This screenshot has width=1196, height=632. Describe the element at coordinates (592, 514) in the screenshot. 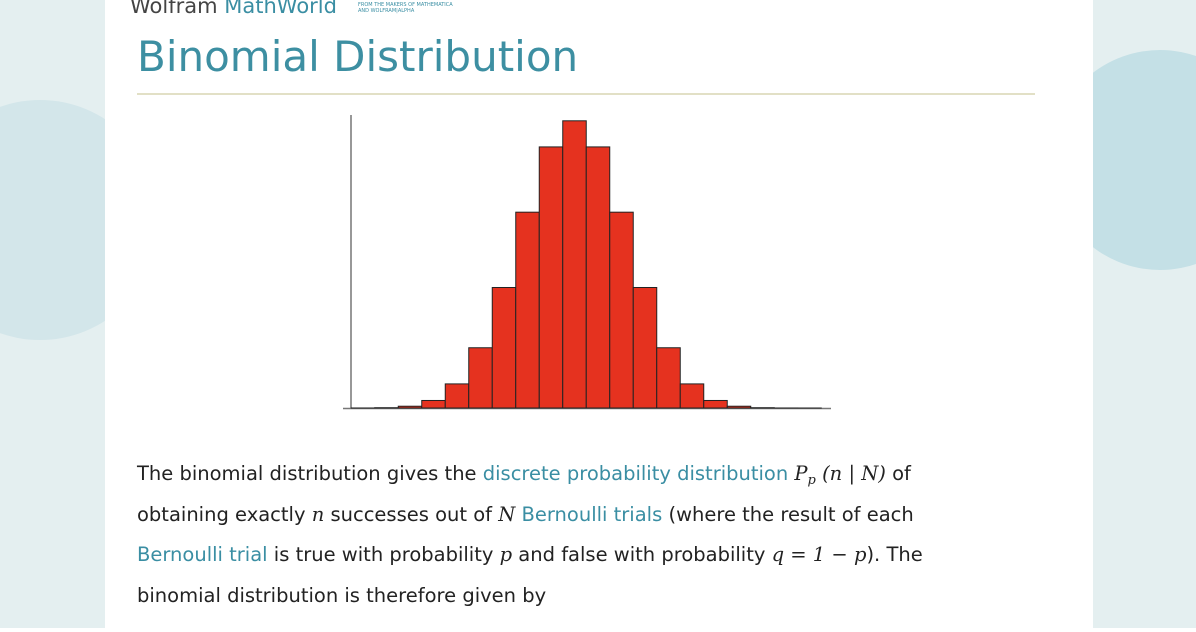

I see `link: Bernoulli trials` at that location.